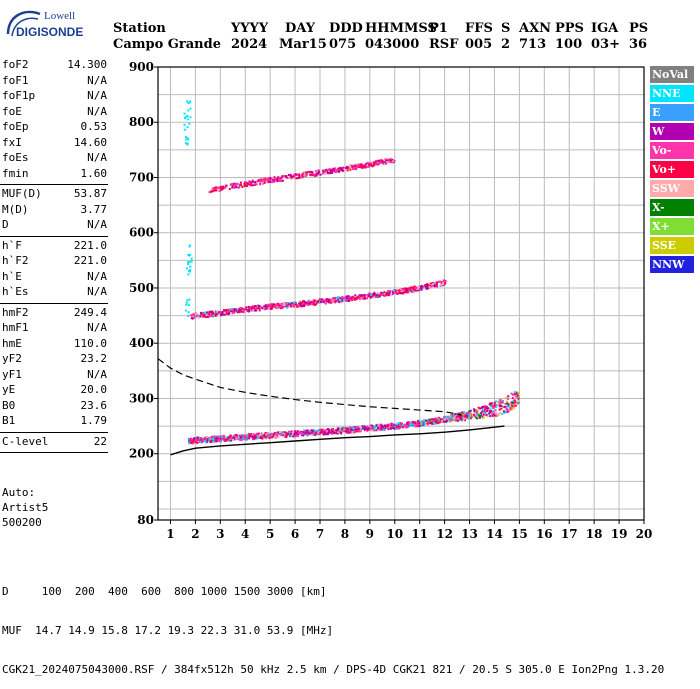  I want to click on muf-curve, so click(310, 387).